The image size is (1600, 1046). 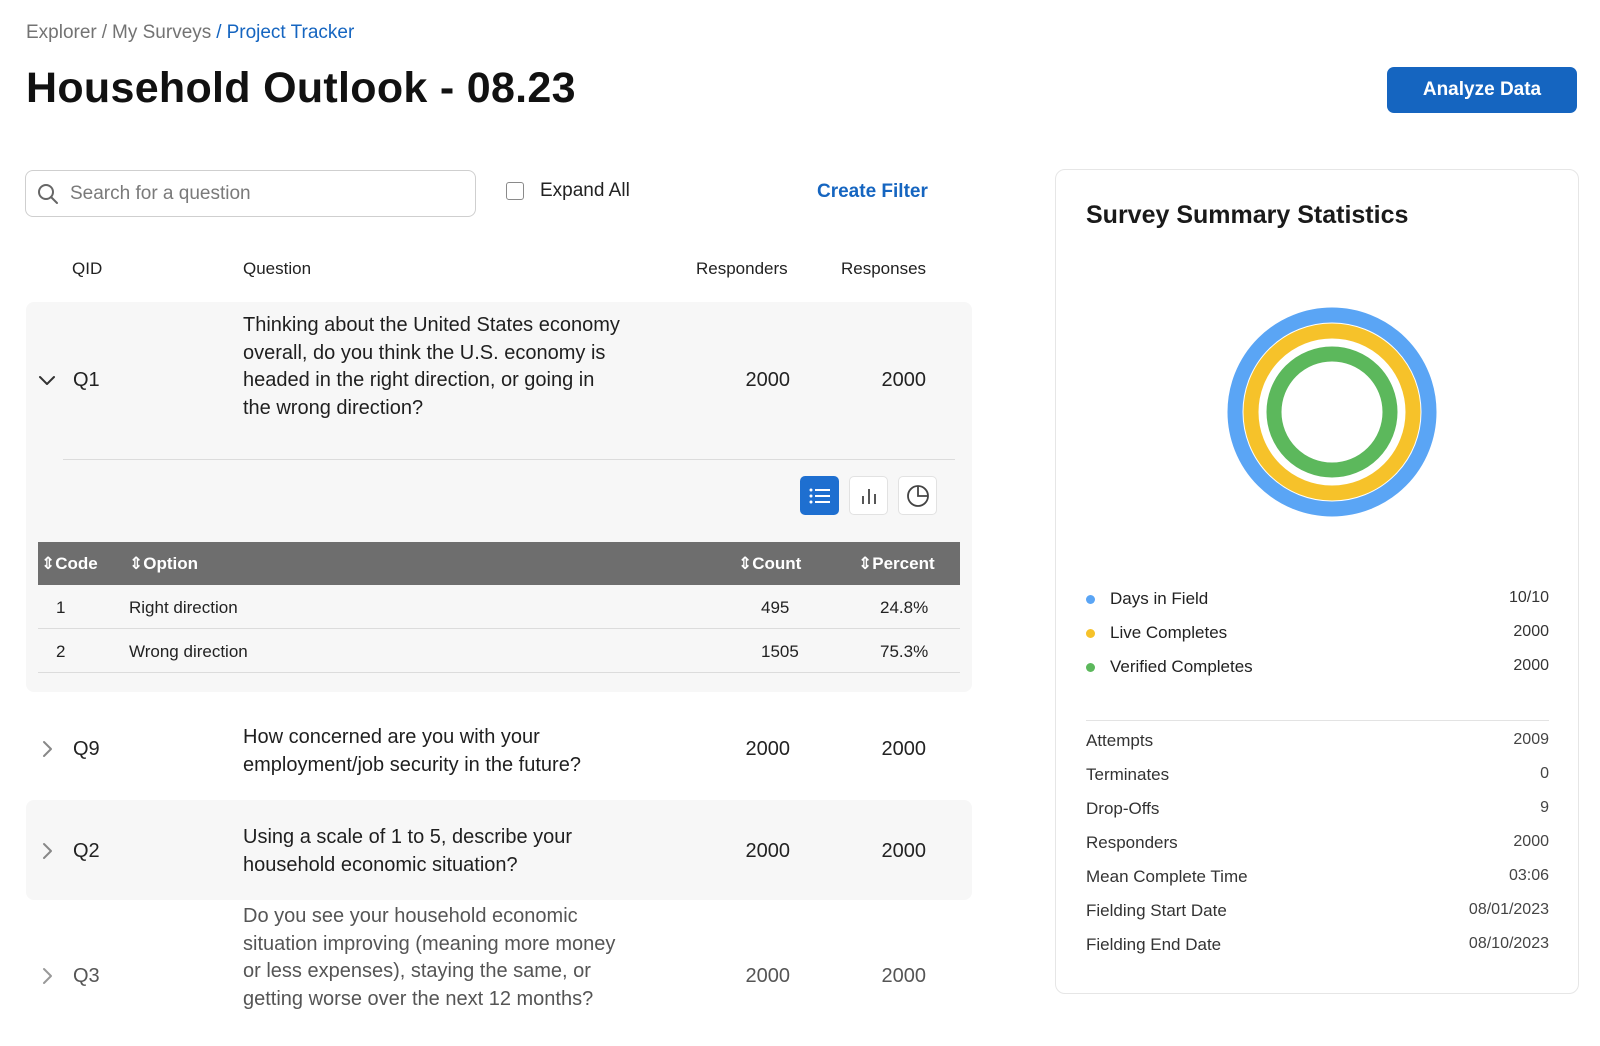 I want to click on option-label: Right direction, so click(x=183, y=607).